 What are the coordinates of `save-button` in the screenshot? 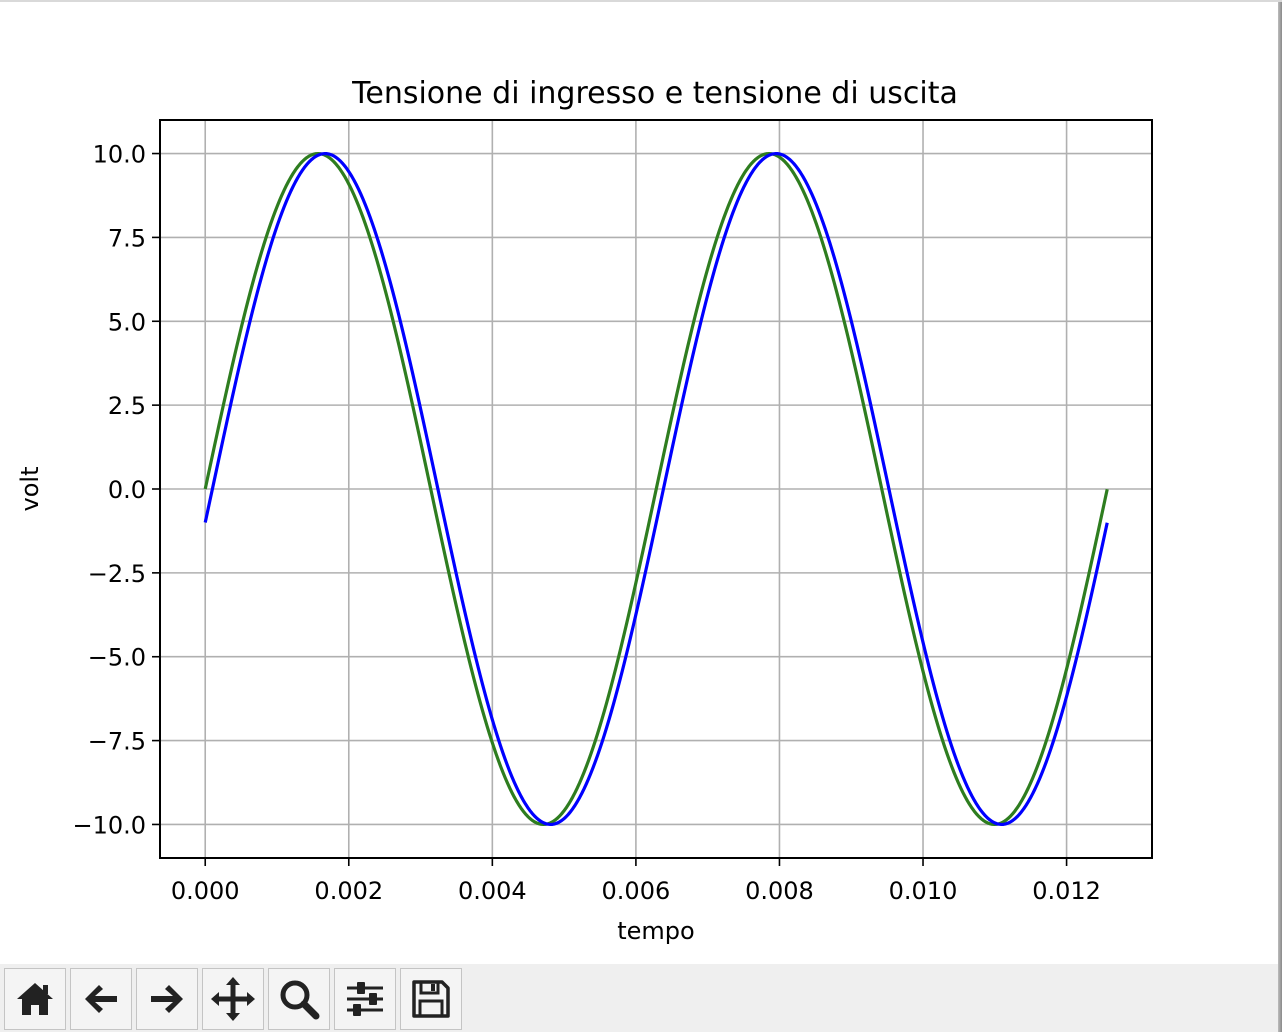 It's located at (431, 999).